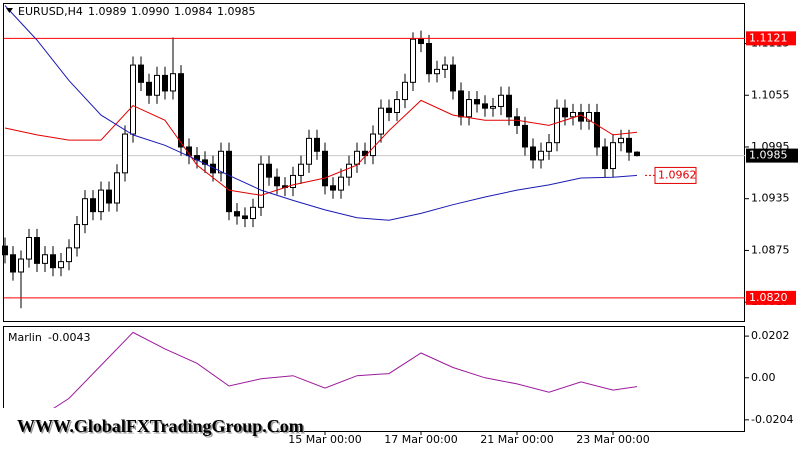  Describe the element at coordinates (236, 11) in the screenshot. I see `ohlc-close: 1.0985` at that location.